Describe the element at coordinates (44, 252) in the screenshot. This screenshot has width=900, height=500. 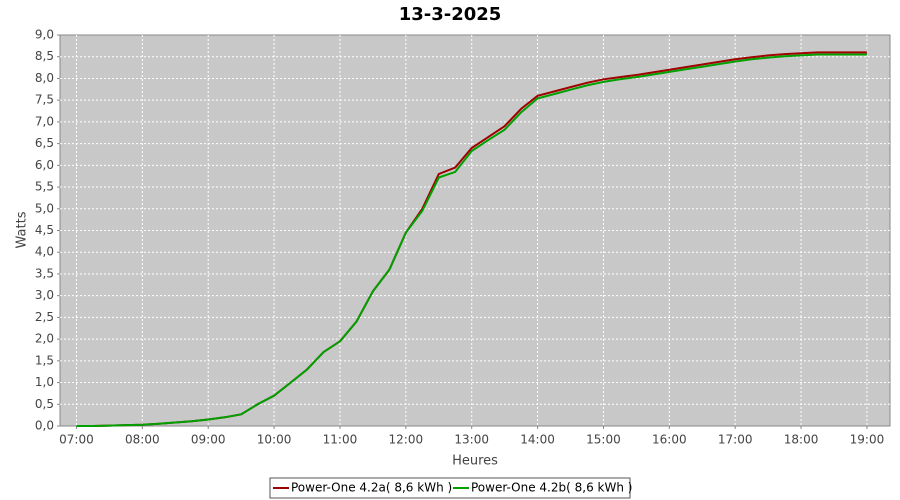
I see `y-tick-label: 4,0` at that location.